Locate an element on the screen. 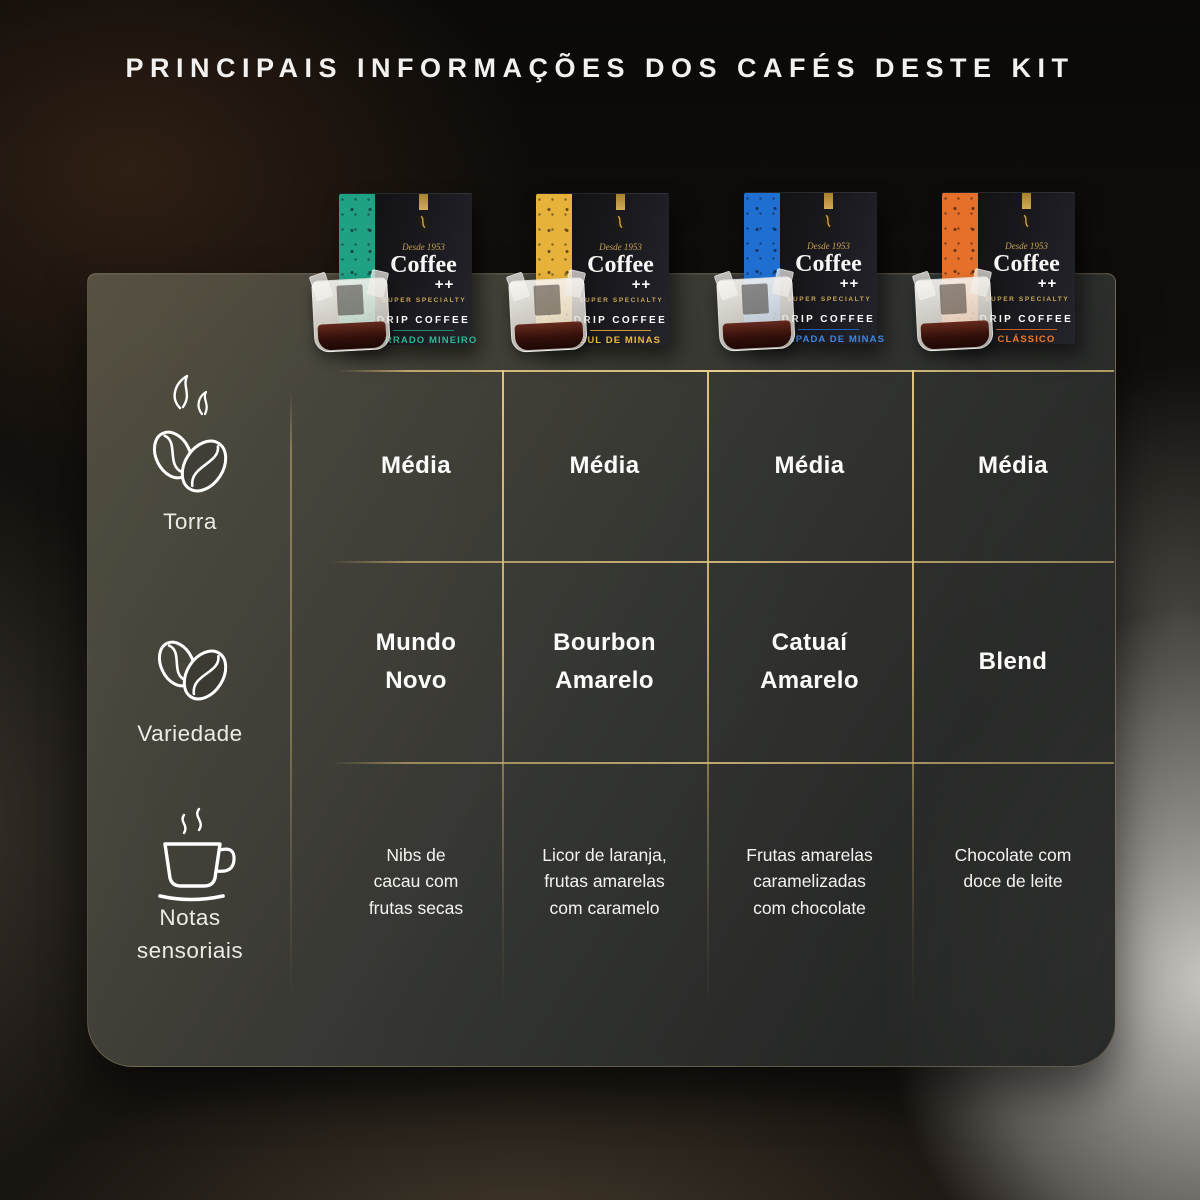 The image size is (1200, 1200). cell-variedade-classico: Blend is located at coordinates (1013, 661).